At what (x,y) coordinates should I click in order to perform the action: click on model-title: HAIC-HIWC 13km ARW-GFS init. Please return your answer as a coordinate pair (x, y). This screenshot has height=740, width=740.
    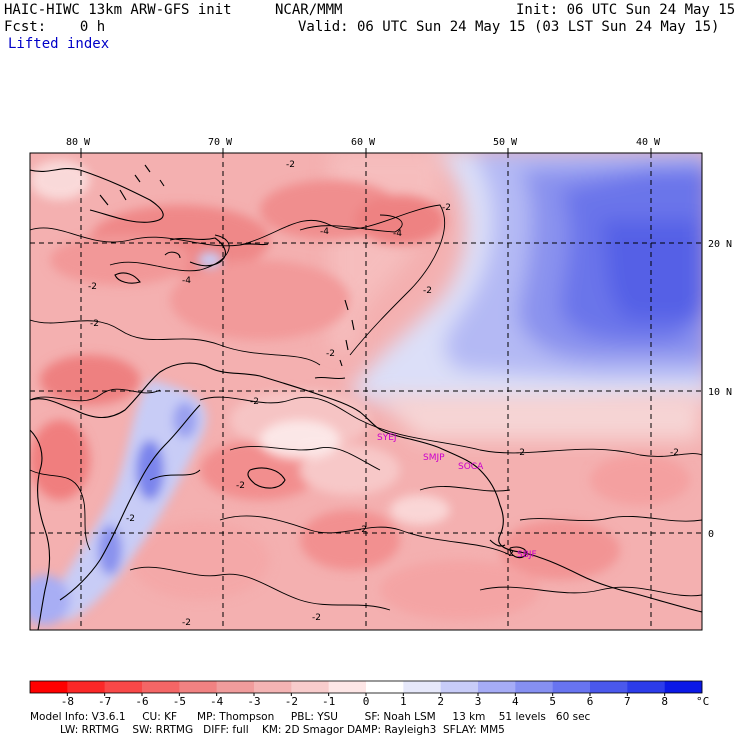
    Looking at the image, I should click on (118, 10).